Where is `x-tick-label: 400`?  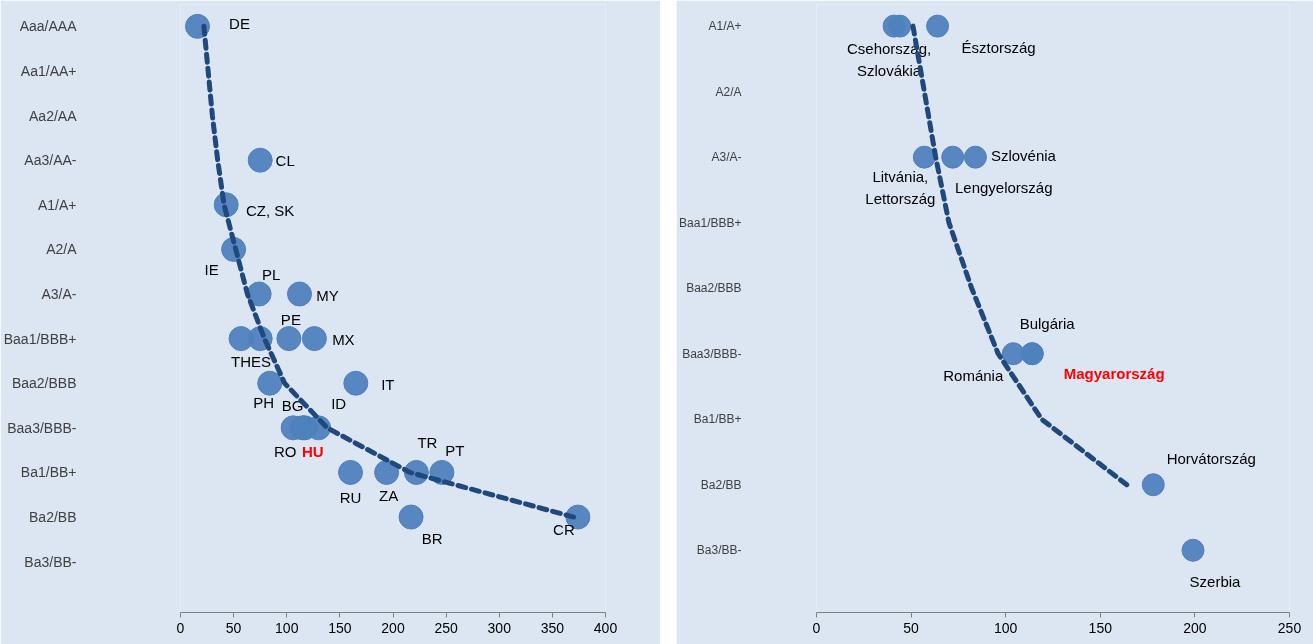 x-tick-label: 400 is located at coordinates (605, 627).